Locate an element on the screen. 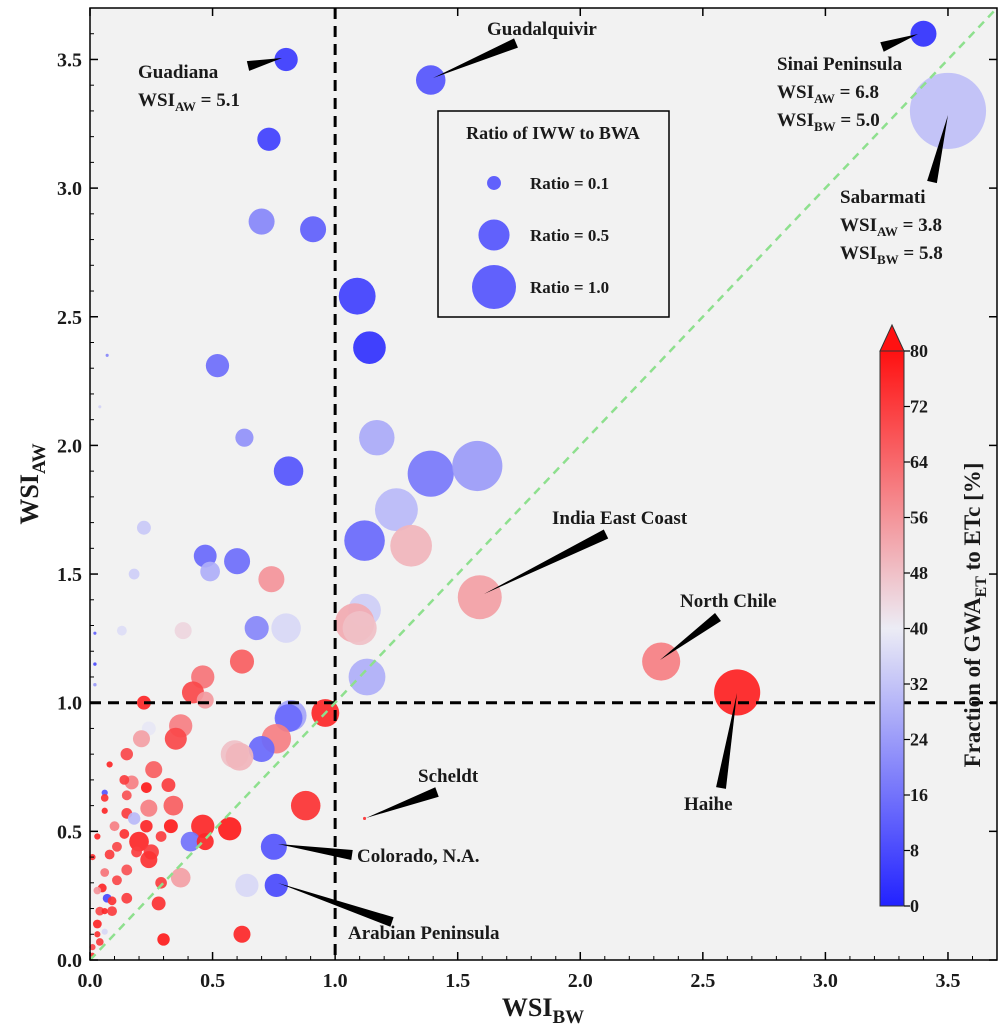 The image size is (1001, 1026). annotation-text: WSIAW = 5.1 is located at coordinates (189, 102).